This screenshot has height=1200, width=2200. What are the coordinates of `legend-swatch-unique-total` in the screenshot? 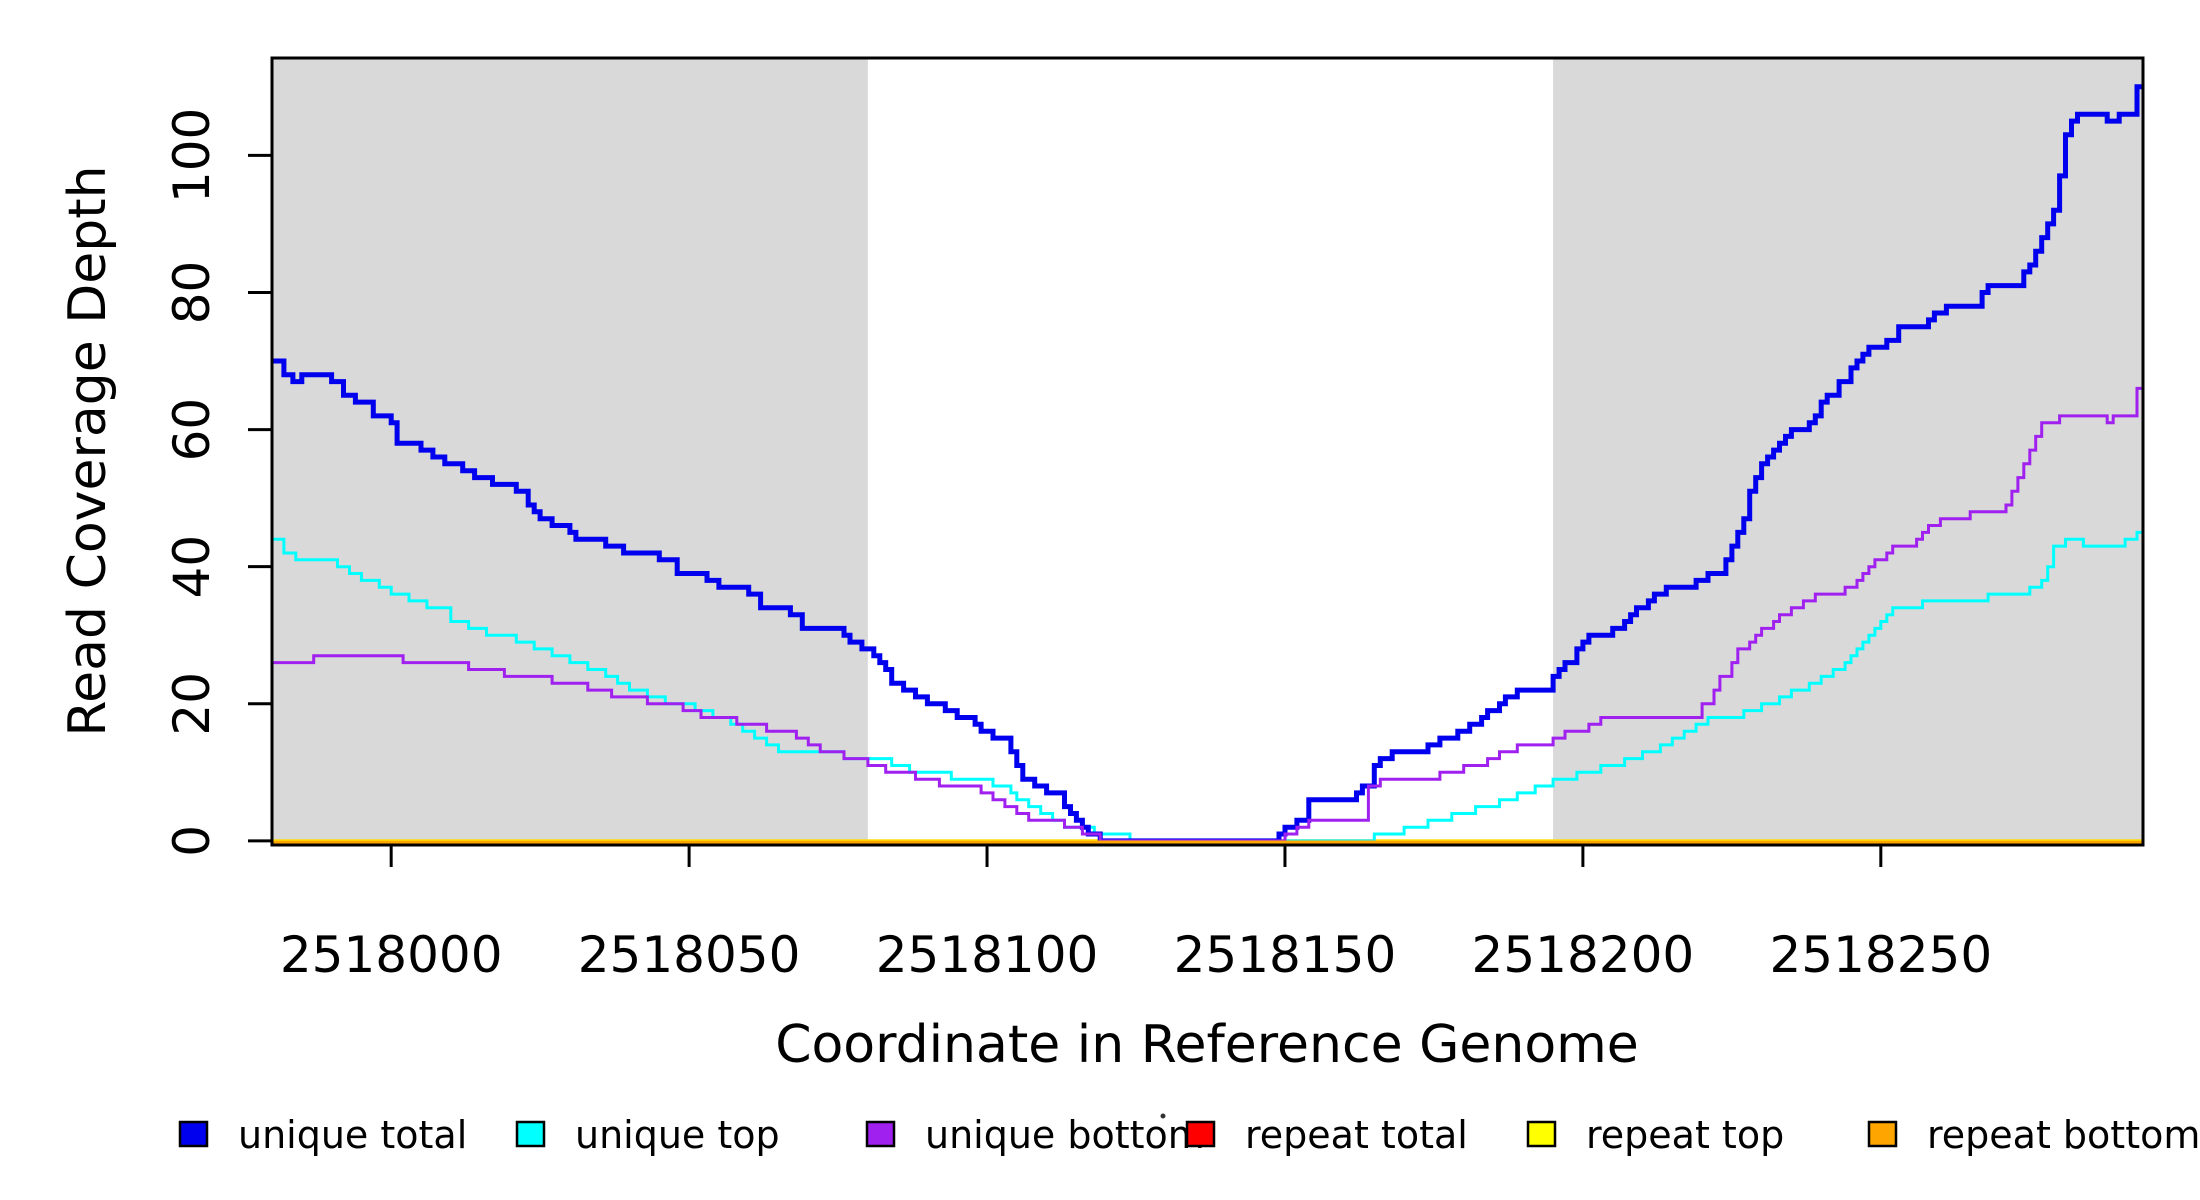 It's located at (193, 1134).